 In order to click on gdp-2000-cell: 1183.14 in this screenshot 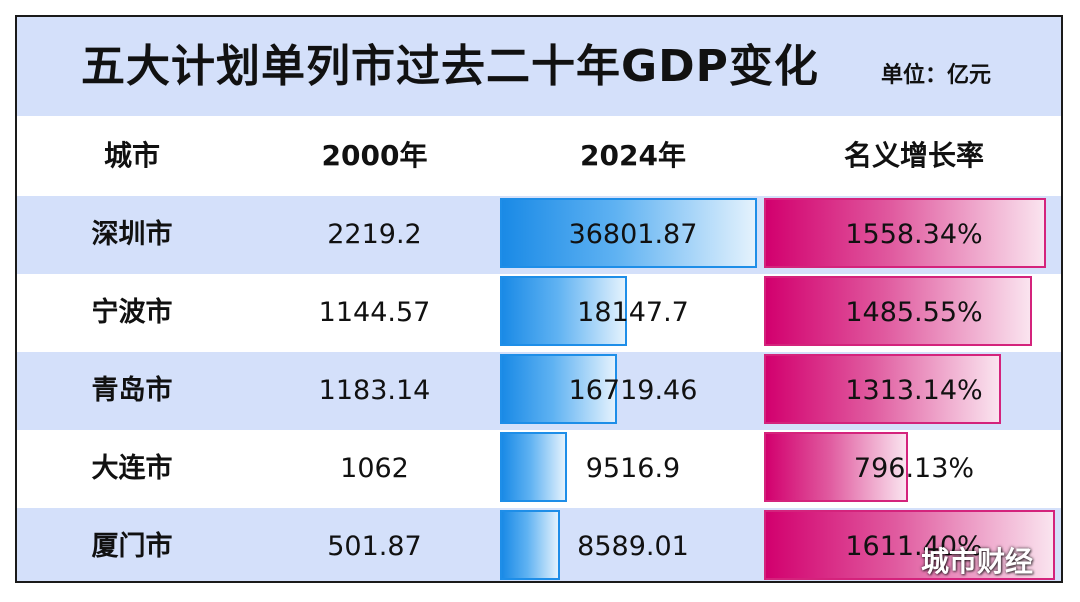, I will do `click(374, 390)`.